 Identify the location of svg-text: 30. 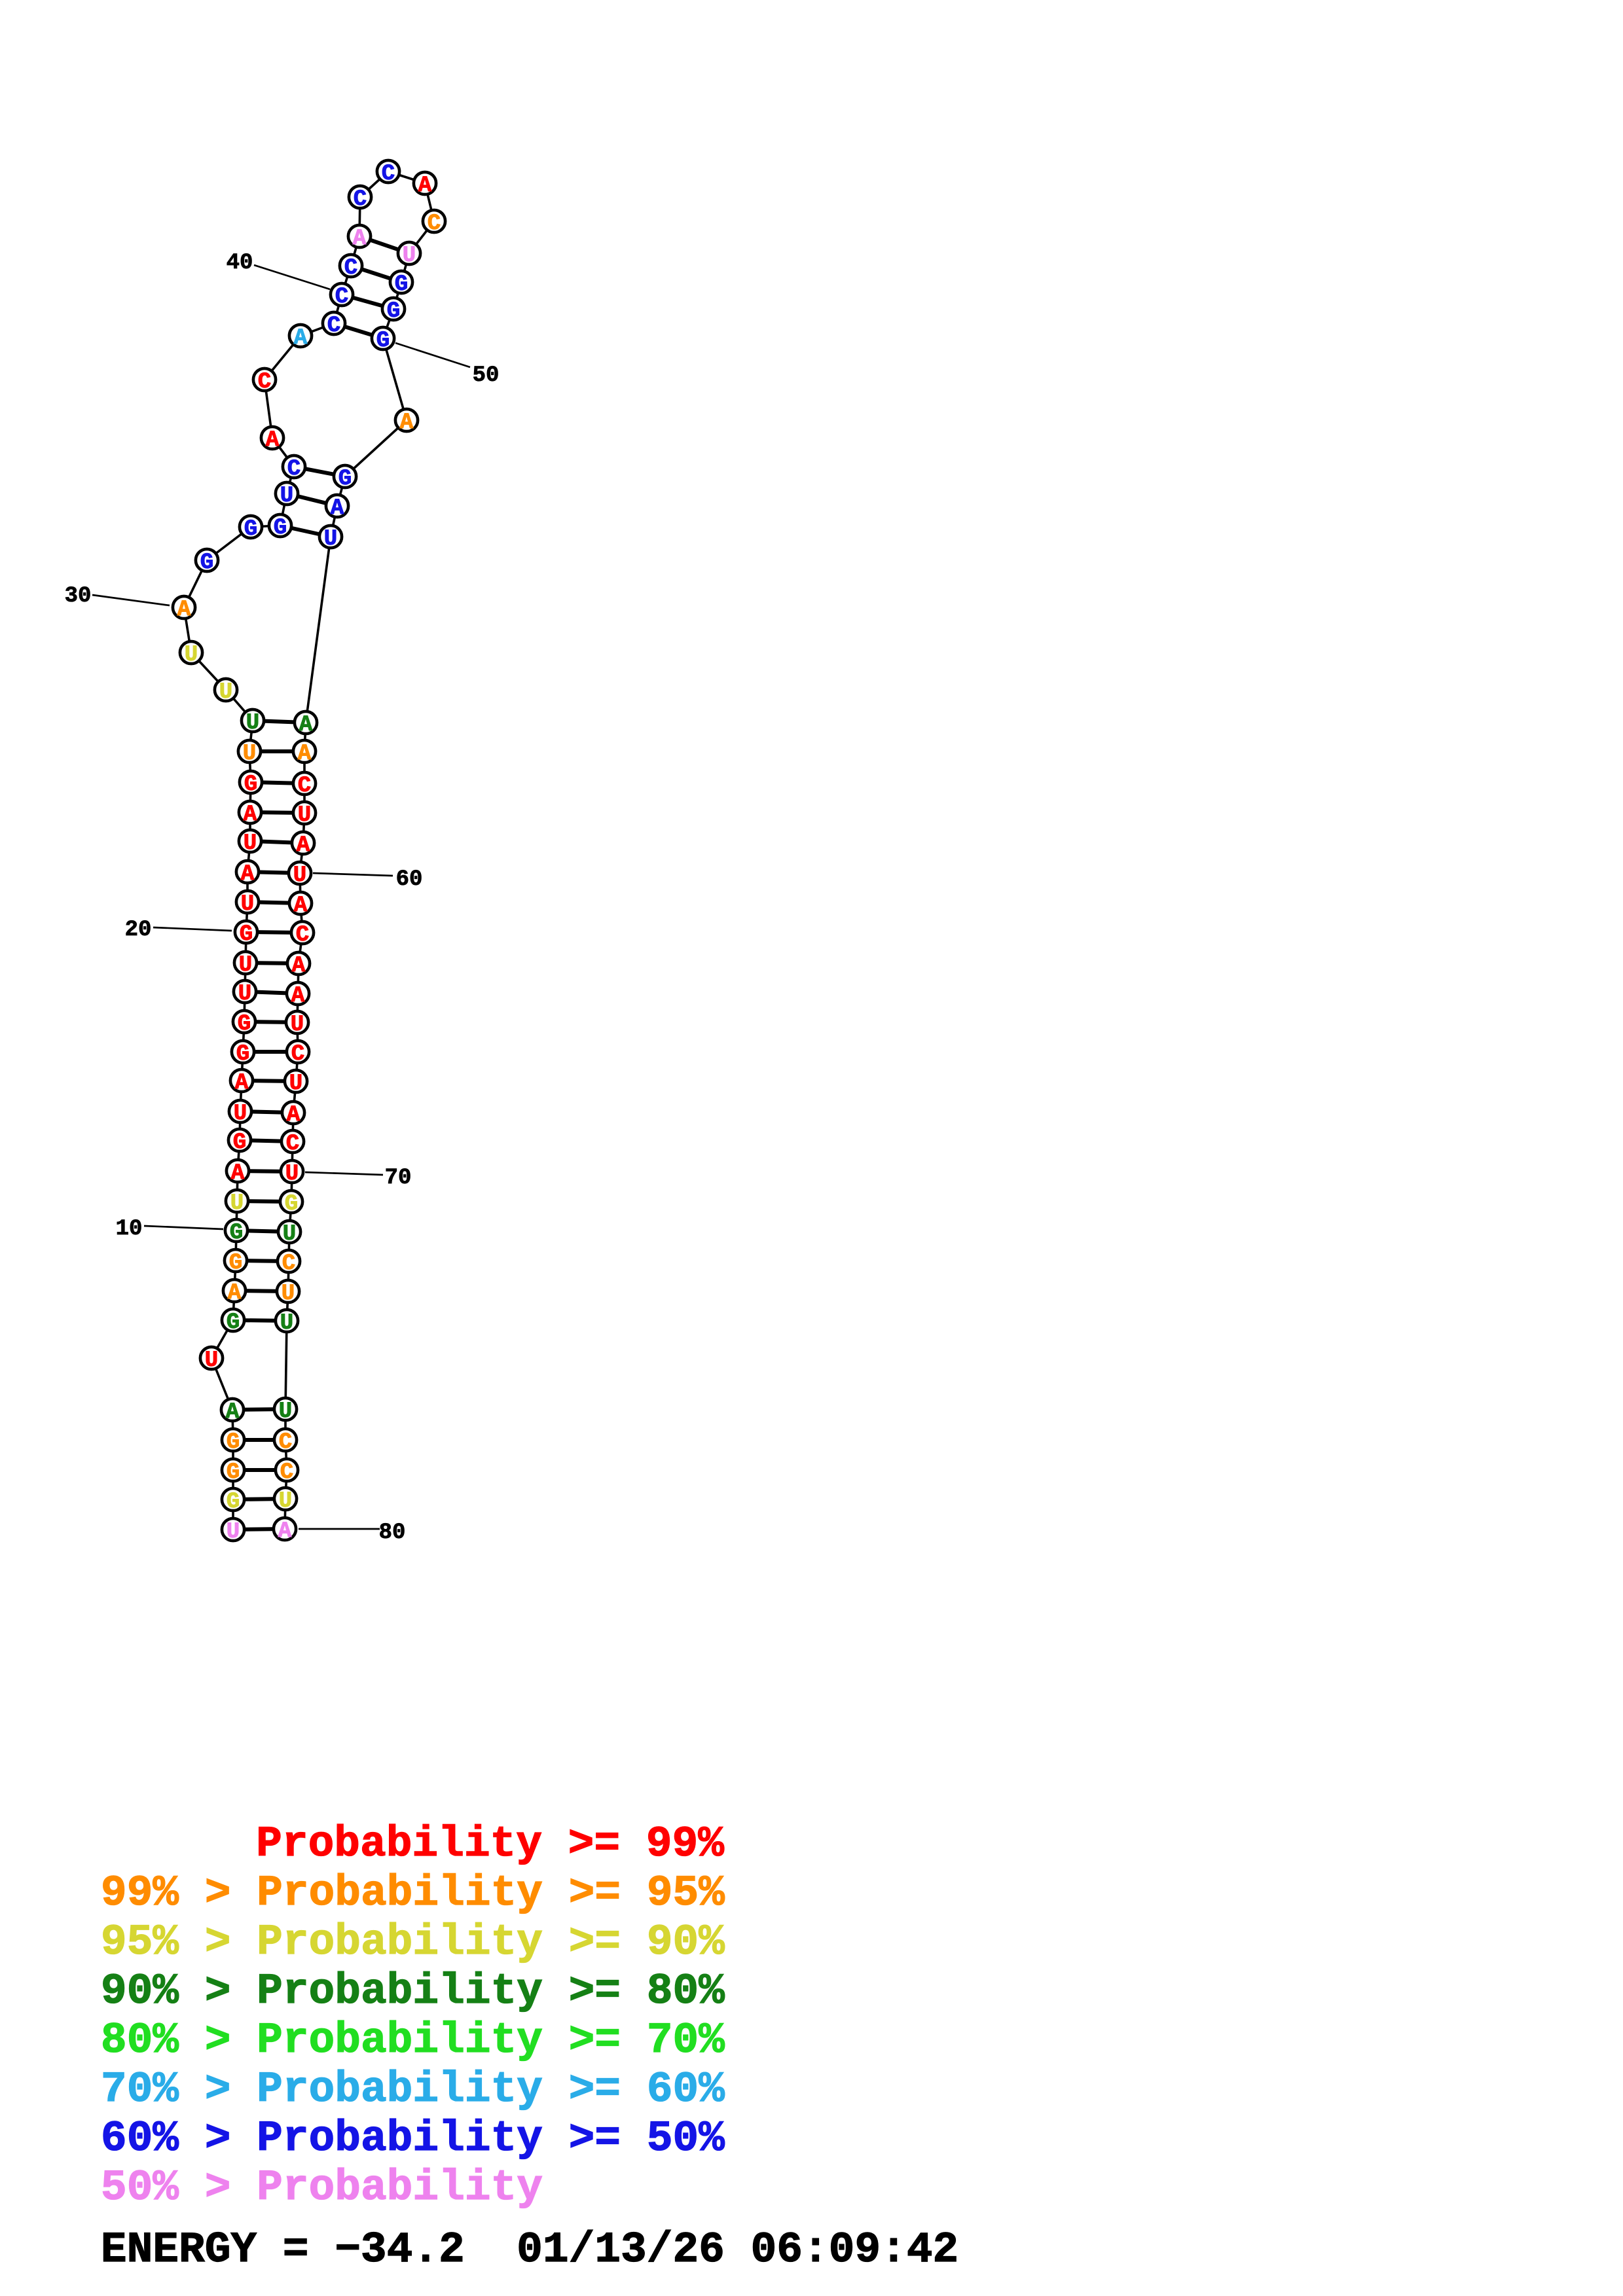
(78, 596).